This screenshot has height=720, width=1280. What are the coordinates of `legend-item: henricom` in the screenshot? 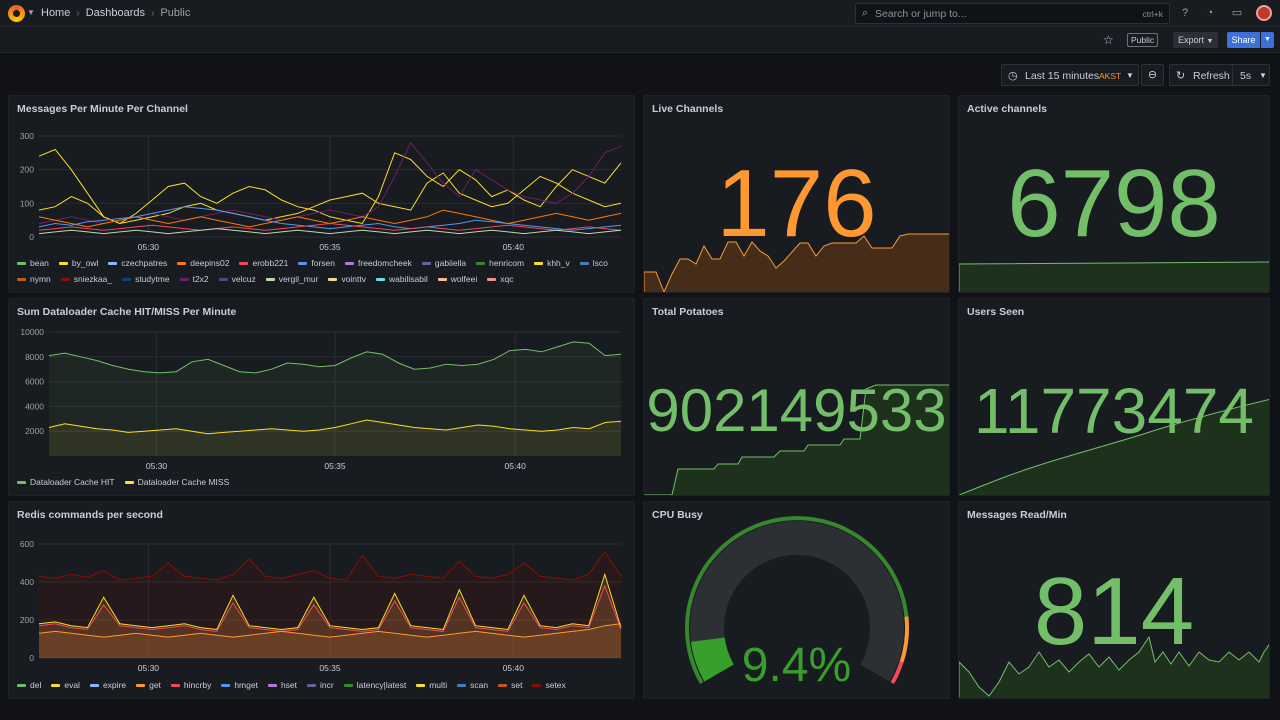 It's located at (500, 263).